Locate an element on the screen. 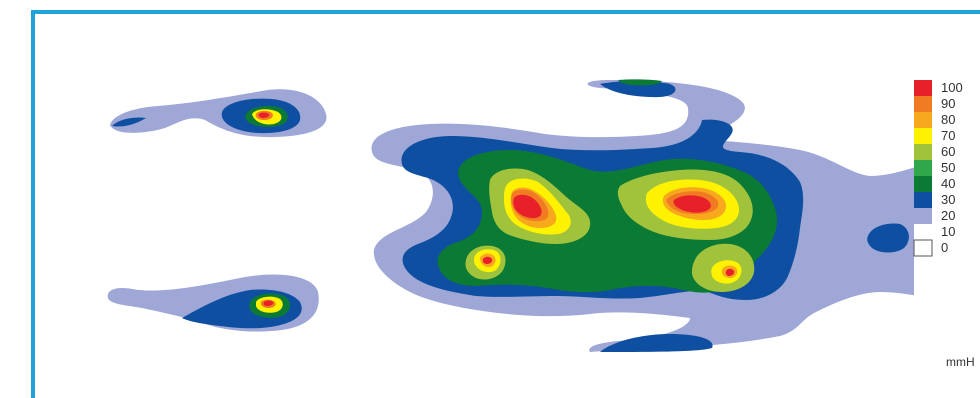  legend-label-70: 70 is located at coordinates (948, 135).